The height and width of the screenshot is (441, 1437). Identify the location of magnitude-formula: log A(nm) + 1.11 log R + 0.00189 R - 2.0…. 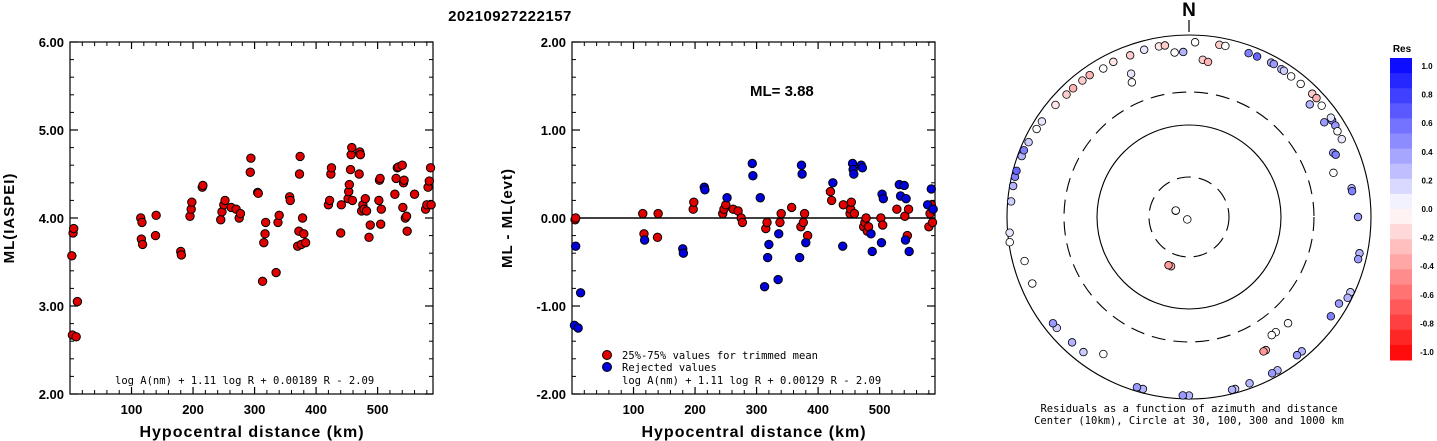
(244, 381).